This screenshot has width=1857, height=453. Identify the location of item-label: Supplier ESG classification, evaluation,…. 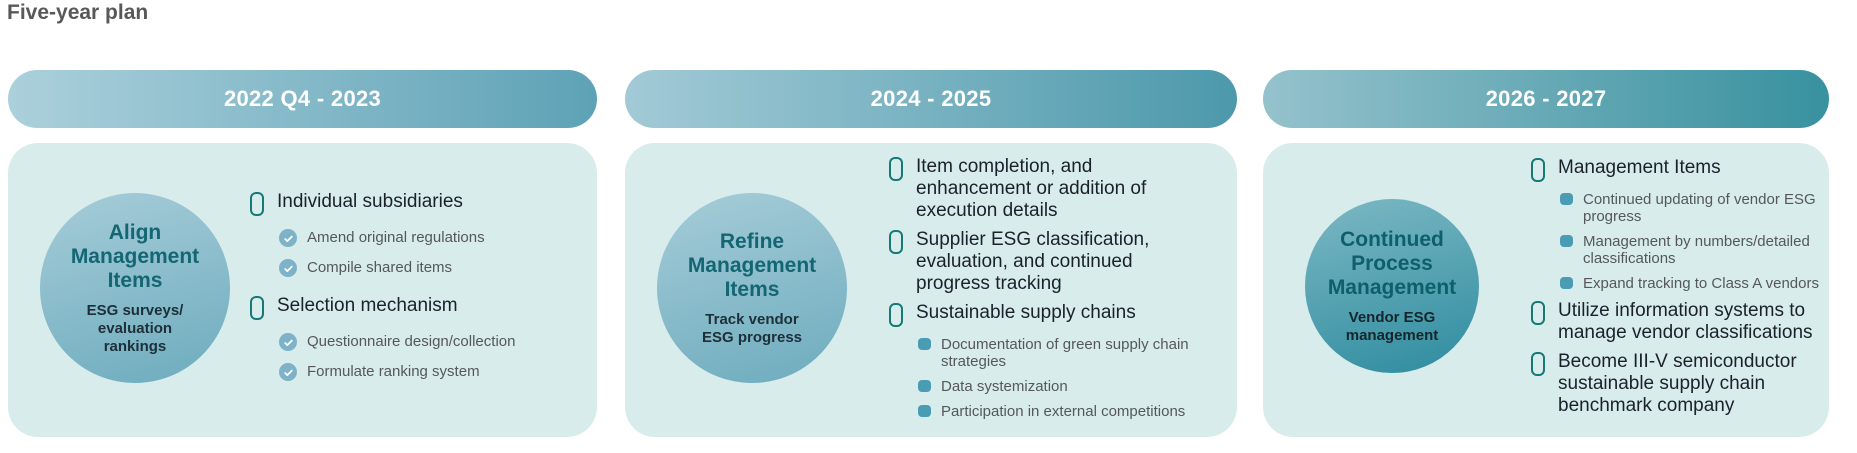
(1033, 261).